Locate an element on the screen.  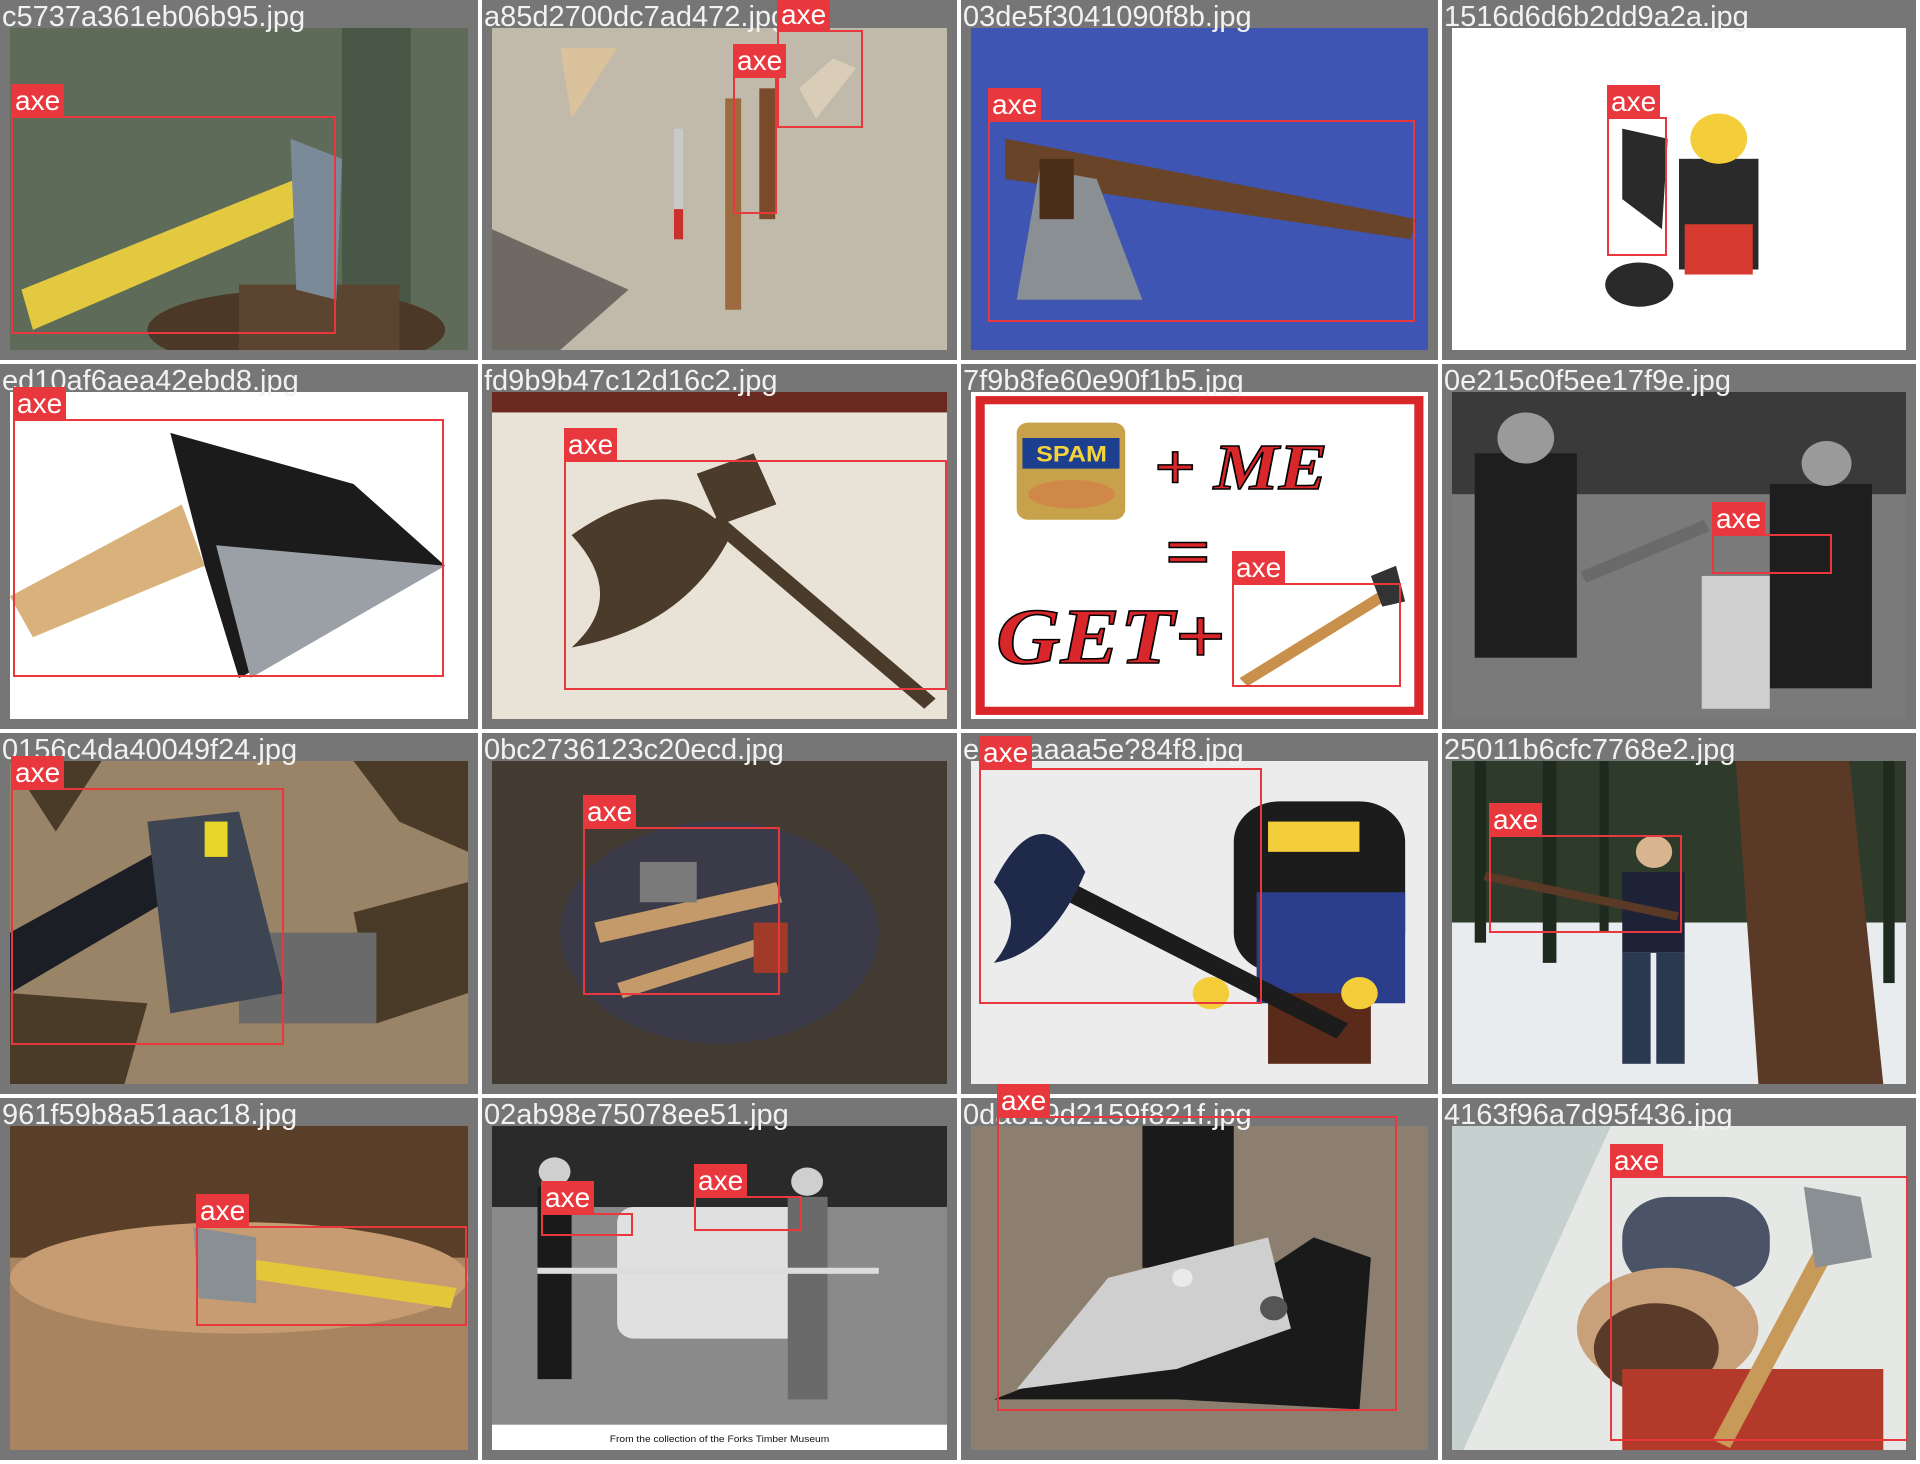
grid-tile: 0bc2736123c20ecd.jpg is located at coordinates (719, 913).